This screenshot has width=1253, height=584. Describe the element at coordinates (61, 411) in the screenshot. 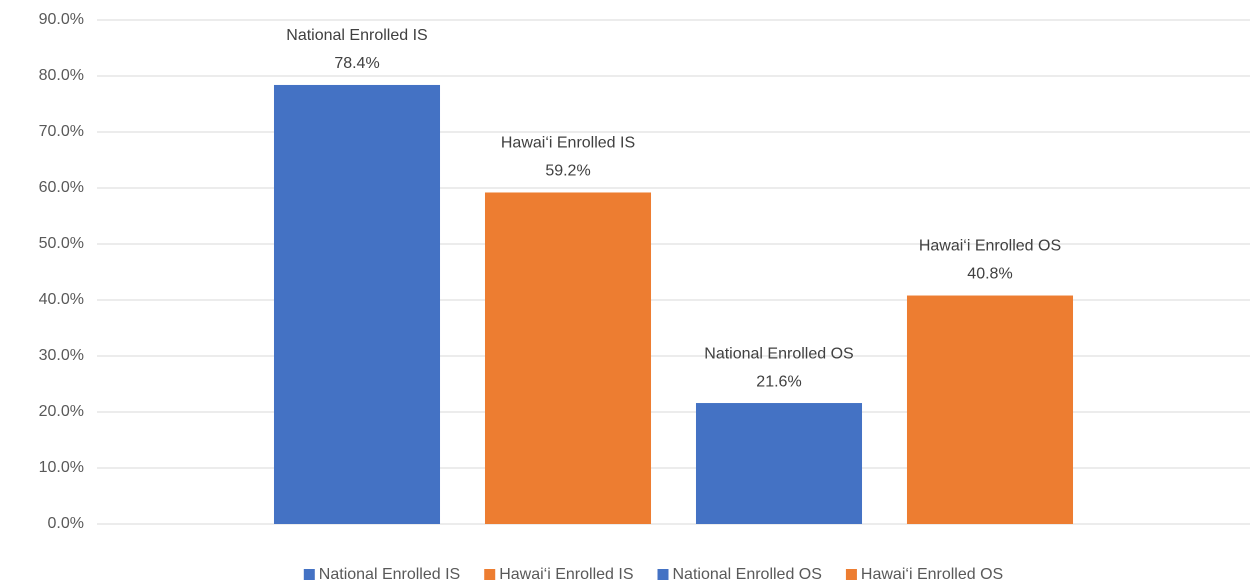

I see `y-tick-label: 20.0%` at that location.